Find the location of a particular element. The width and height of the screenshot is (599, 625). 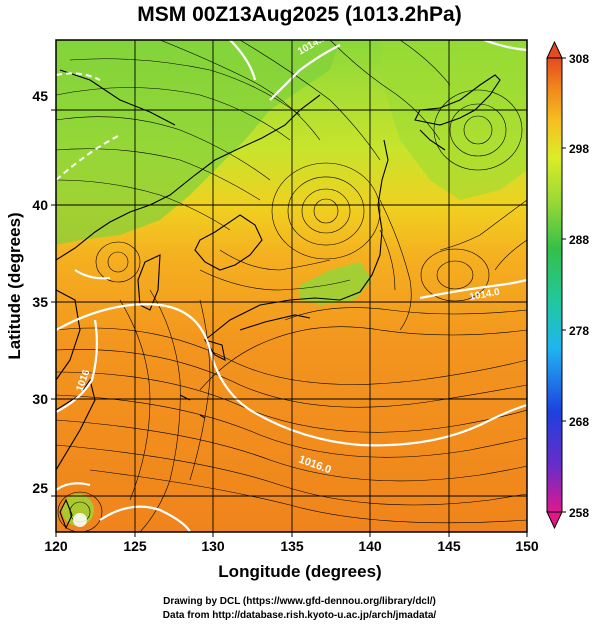

colorbar-tick: 288 is located at coordinates (579, 240).